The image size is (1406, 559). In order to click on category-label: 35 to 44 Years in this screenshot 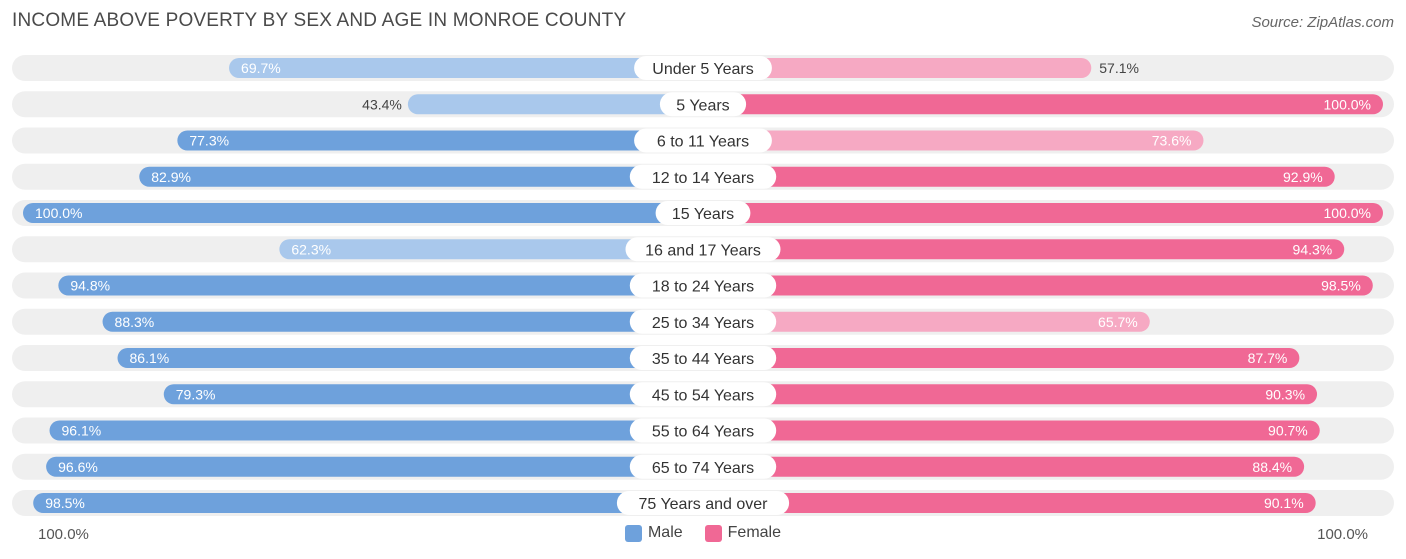, I will do `click(703, 359)`.